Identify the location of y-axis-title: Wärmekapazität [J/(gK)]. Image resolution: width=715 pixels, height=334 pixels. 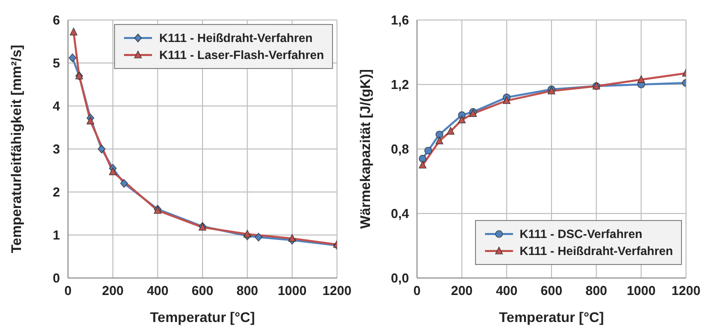
(364, 149).